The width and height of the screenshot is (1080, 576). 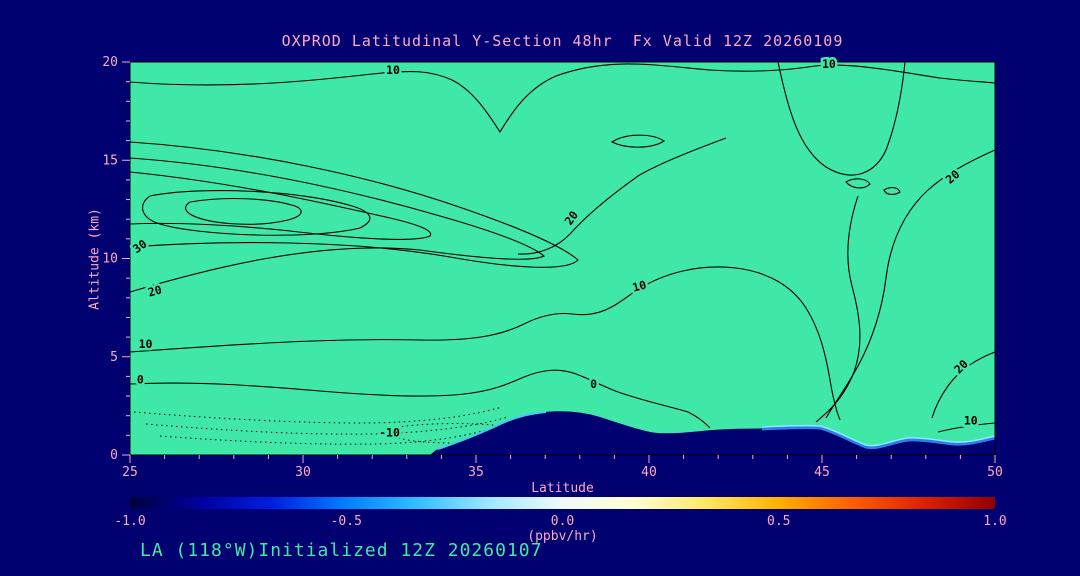 I want to click on x-axis-ticks: 25 30 35 40 45 50, so click(x=562, y=467).